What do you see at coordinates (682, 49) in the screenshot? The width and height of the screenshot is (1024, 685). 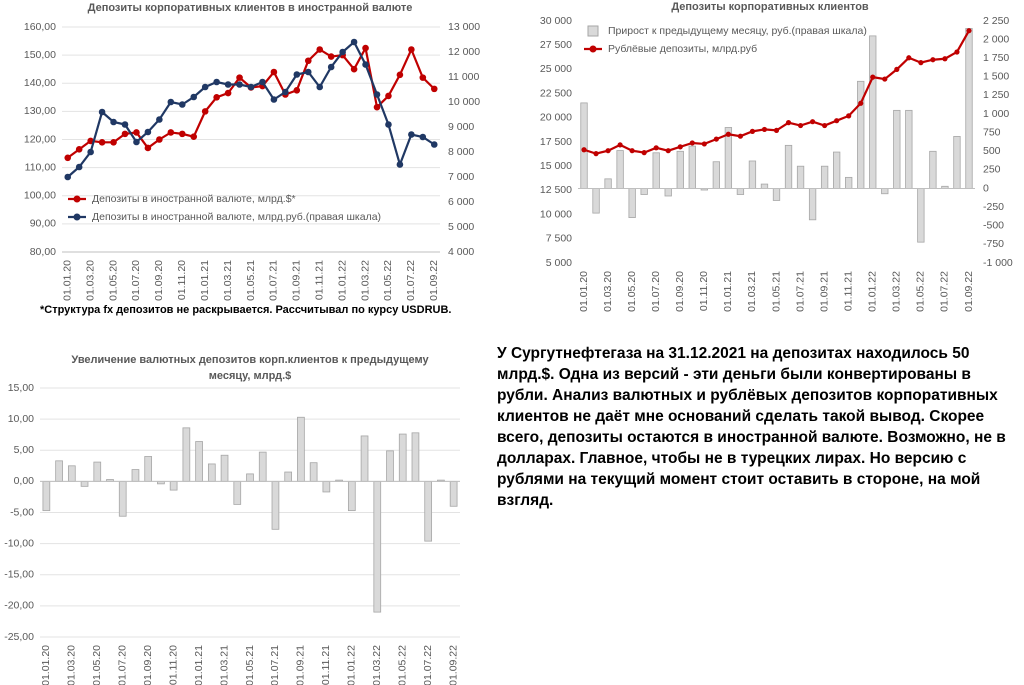 I see `legend-label: Рублёвые депозиты, млрд.руб` at bounding box center [682, 49].